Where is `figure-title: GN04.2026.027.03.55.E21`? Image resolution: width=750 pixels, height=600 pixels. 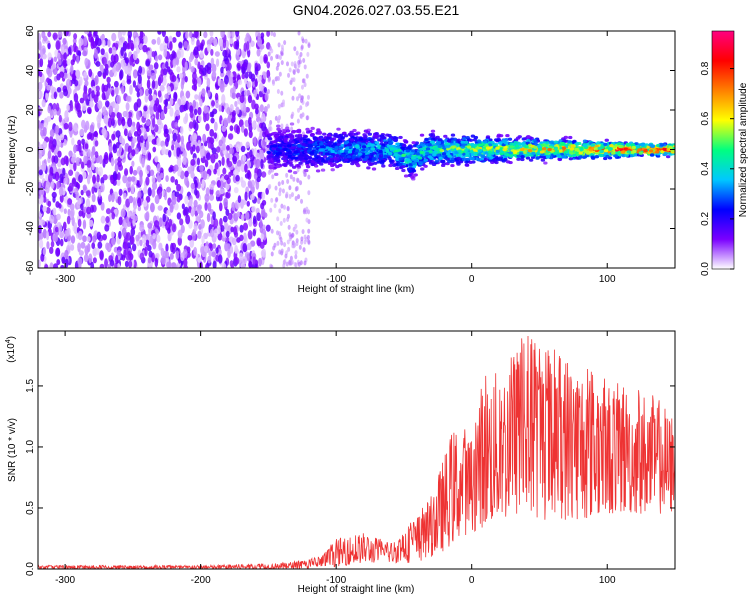
figure-title: GN04.2026.027.03.55.E21 is located at coordinates (376, 10).